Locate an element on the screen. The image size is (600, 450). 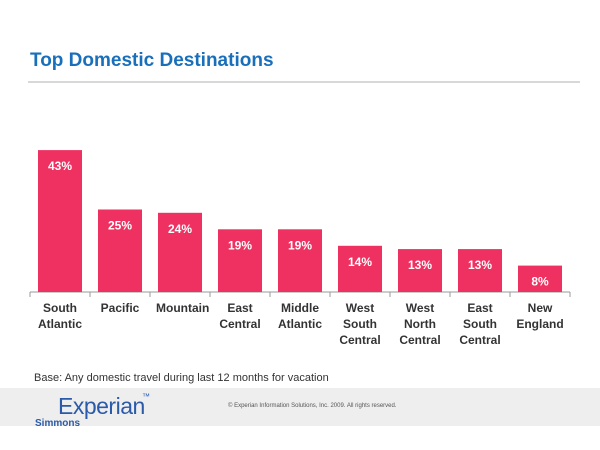
chart-title: Top Domestic Destinations is located at coordinates (152, 60).